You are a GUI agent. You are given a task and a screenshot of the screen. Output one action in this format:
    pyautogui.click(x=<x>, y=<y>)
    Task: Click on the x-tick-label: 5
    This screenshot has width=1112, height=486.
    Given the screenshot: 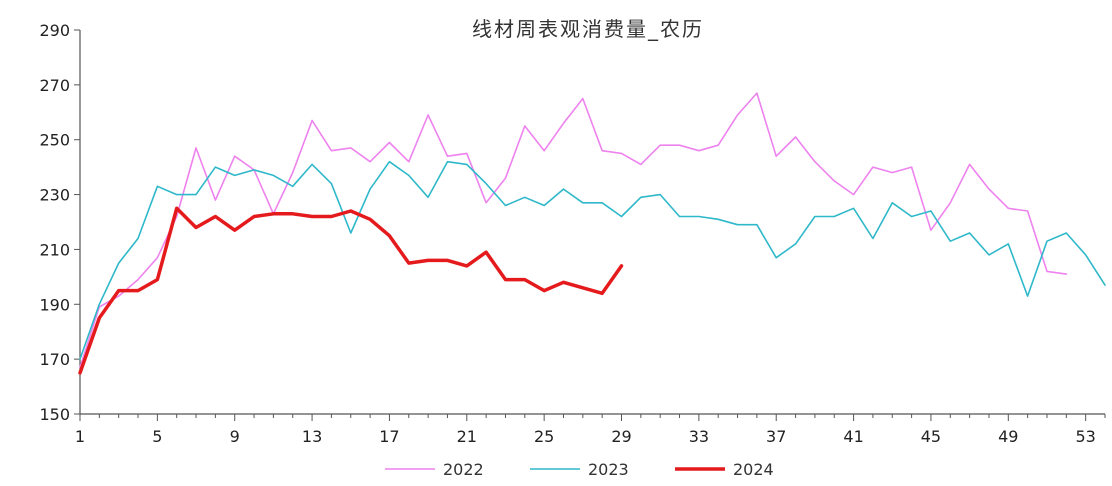 What is the action you would take?
    pyautogui.click(x=157, y=436)
    